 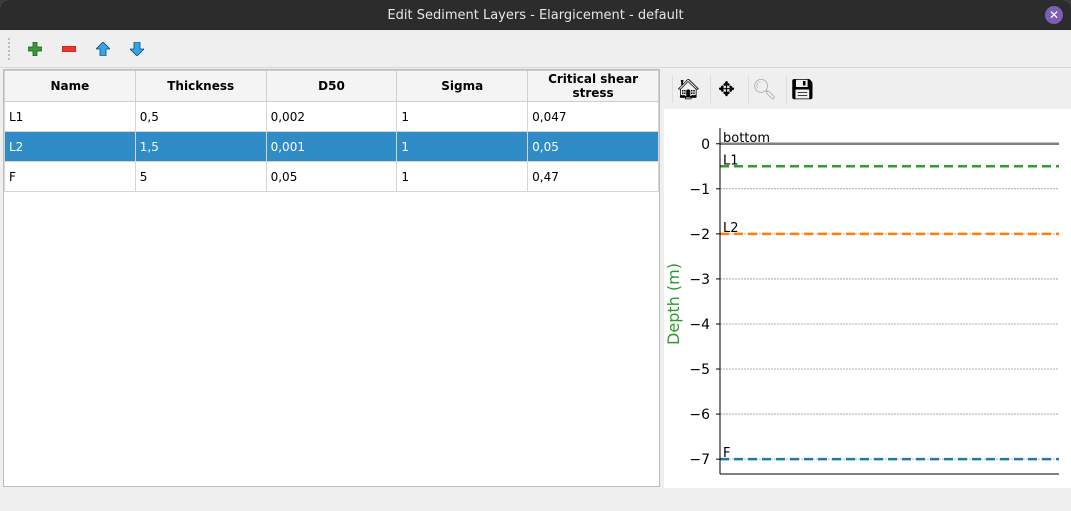 What do you see at coordinates (726, 89) in the screenshot?
I see `pan-icon: ✥` at bounding box center [726, 89].